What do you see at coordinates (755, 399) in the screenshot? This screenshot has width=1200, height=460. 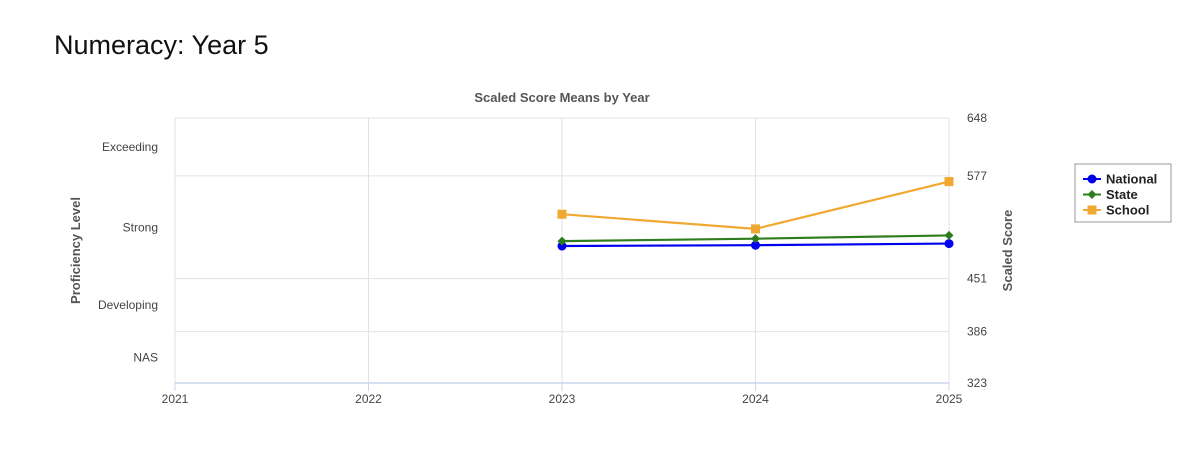 I see `x-tick-label: 2024` at bounding box center [755, 399].